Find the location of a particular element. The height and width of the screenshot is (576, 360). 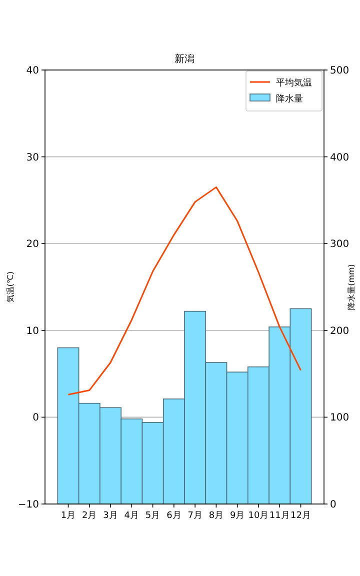

x-tick-label: 12月 is located at coordinates (300, 516).